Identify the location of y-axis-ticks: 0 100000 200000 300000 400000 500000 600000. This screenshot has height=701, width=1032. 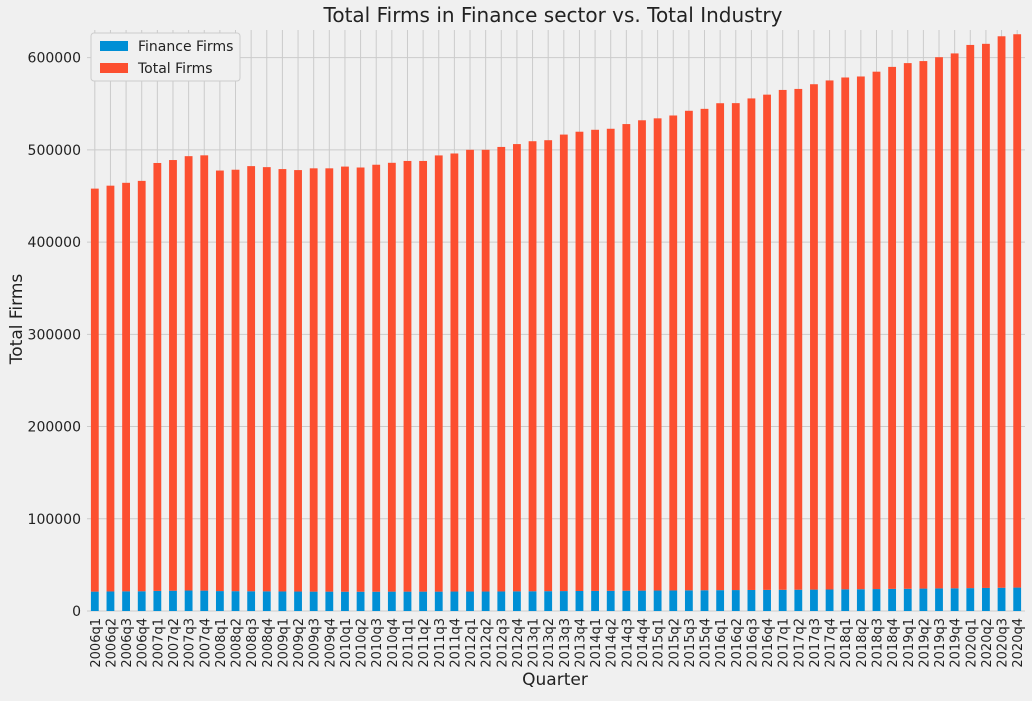
(54, 335).